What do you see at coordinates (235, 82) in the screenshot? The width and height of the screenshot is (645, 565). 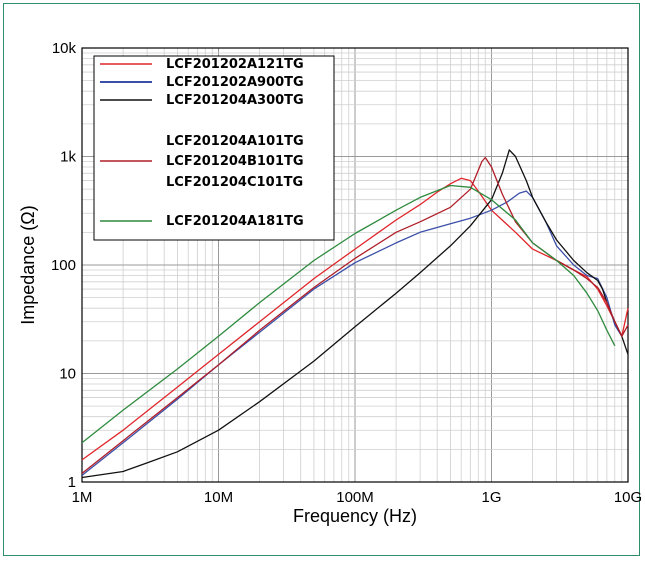 I see `legend-entry-label: LCF201202A900TG` at bounding box center [235, 82].